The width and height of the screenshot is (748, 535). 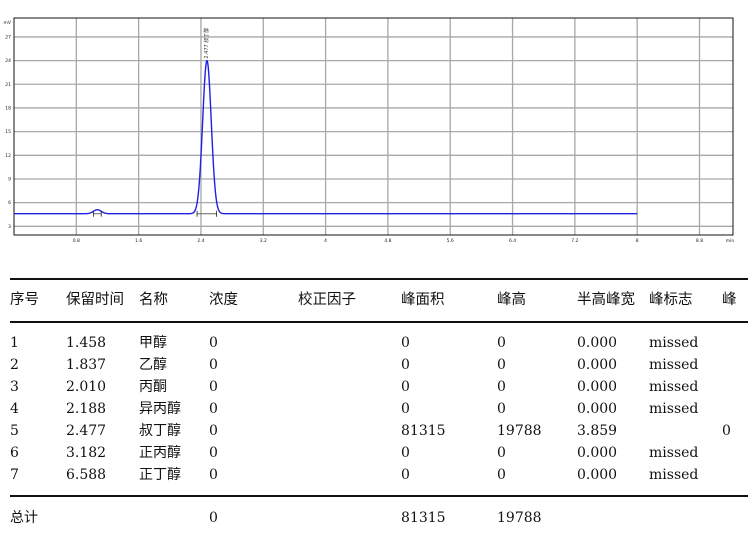 I want to click on table-cell: 乙醇, so click(x=153, y=365).